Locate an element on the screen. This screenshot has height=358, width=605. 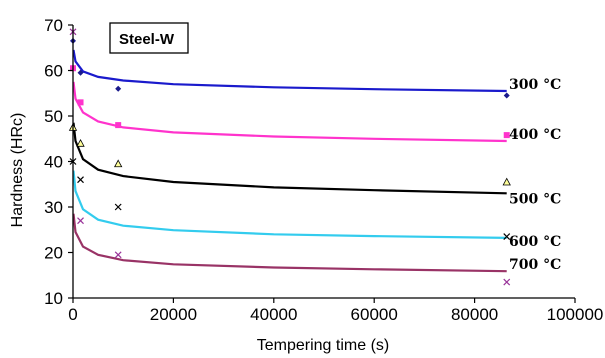
legend-box: Steel-W is located at coordinates (149, 38).